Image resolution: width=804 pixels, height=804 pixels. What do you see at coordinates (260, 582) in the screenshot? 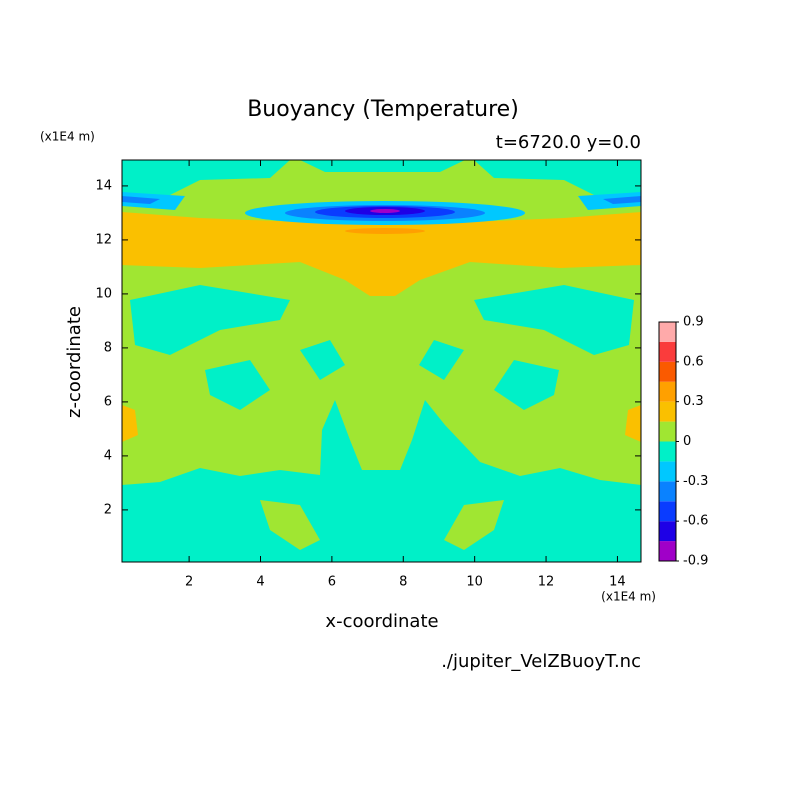
I see `x-tick-label: 4` at bounding box center [260, 582].